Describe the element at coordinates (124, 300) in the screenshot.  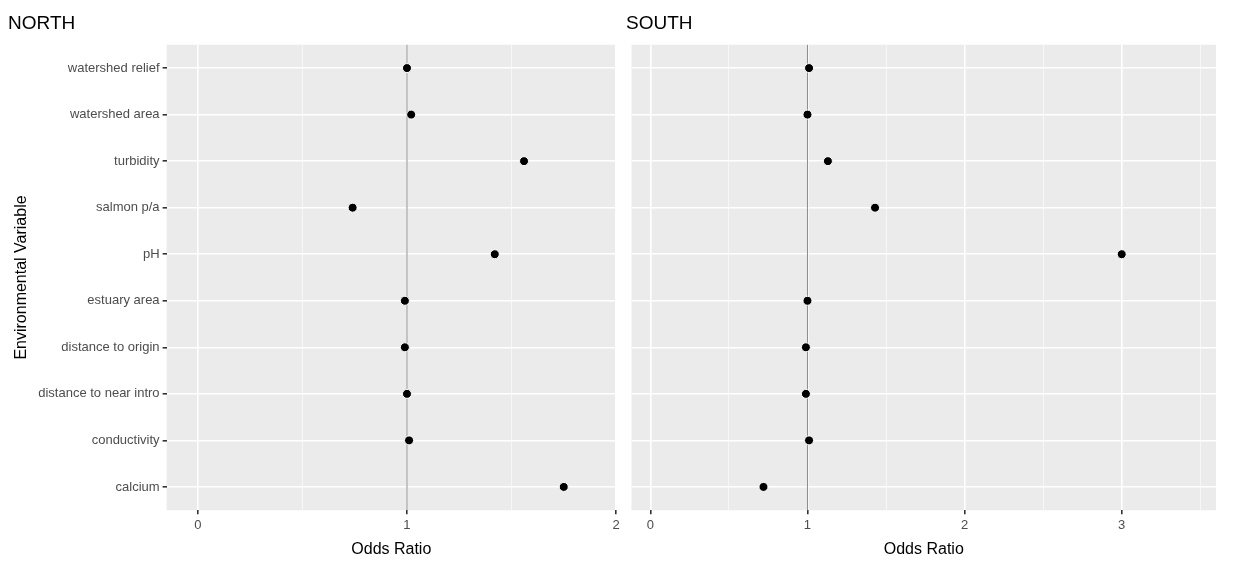
I see `y-tick-label: estuary area` at that location.